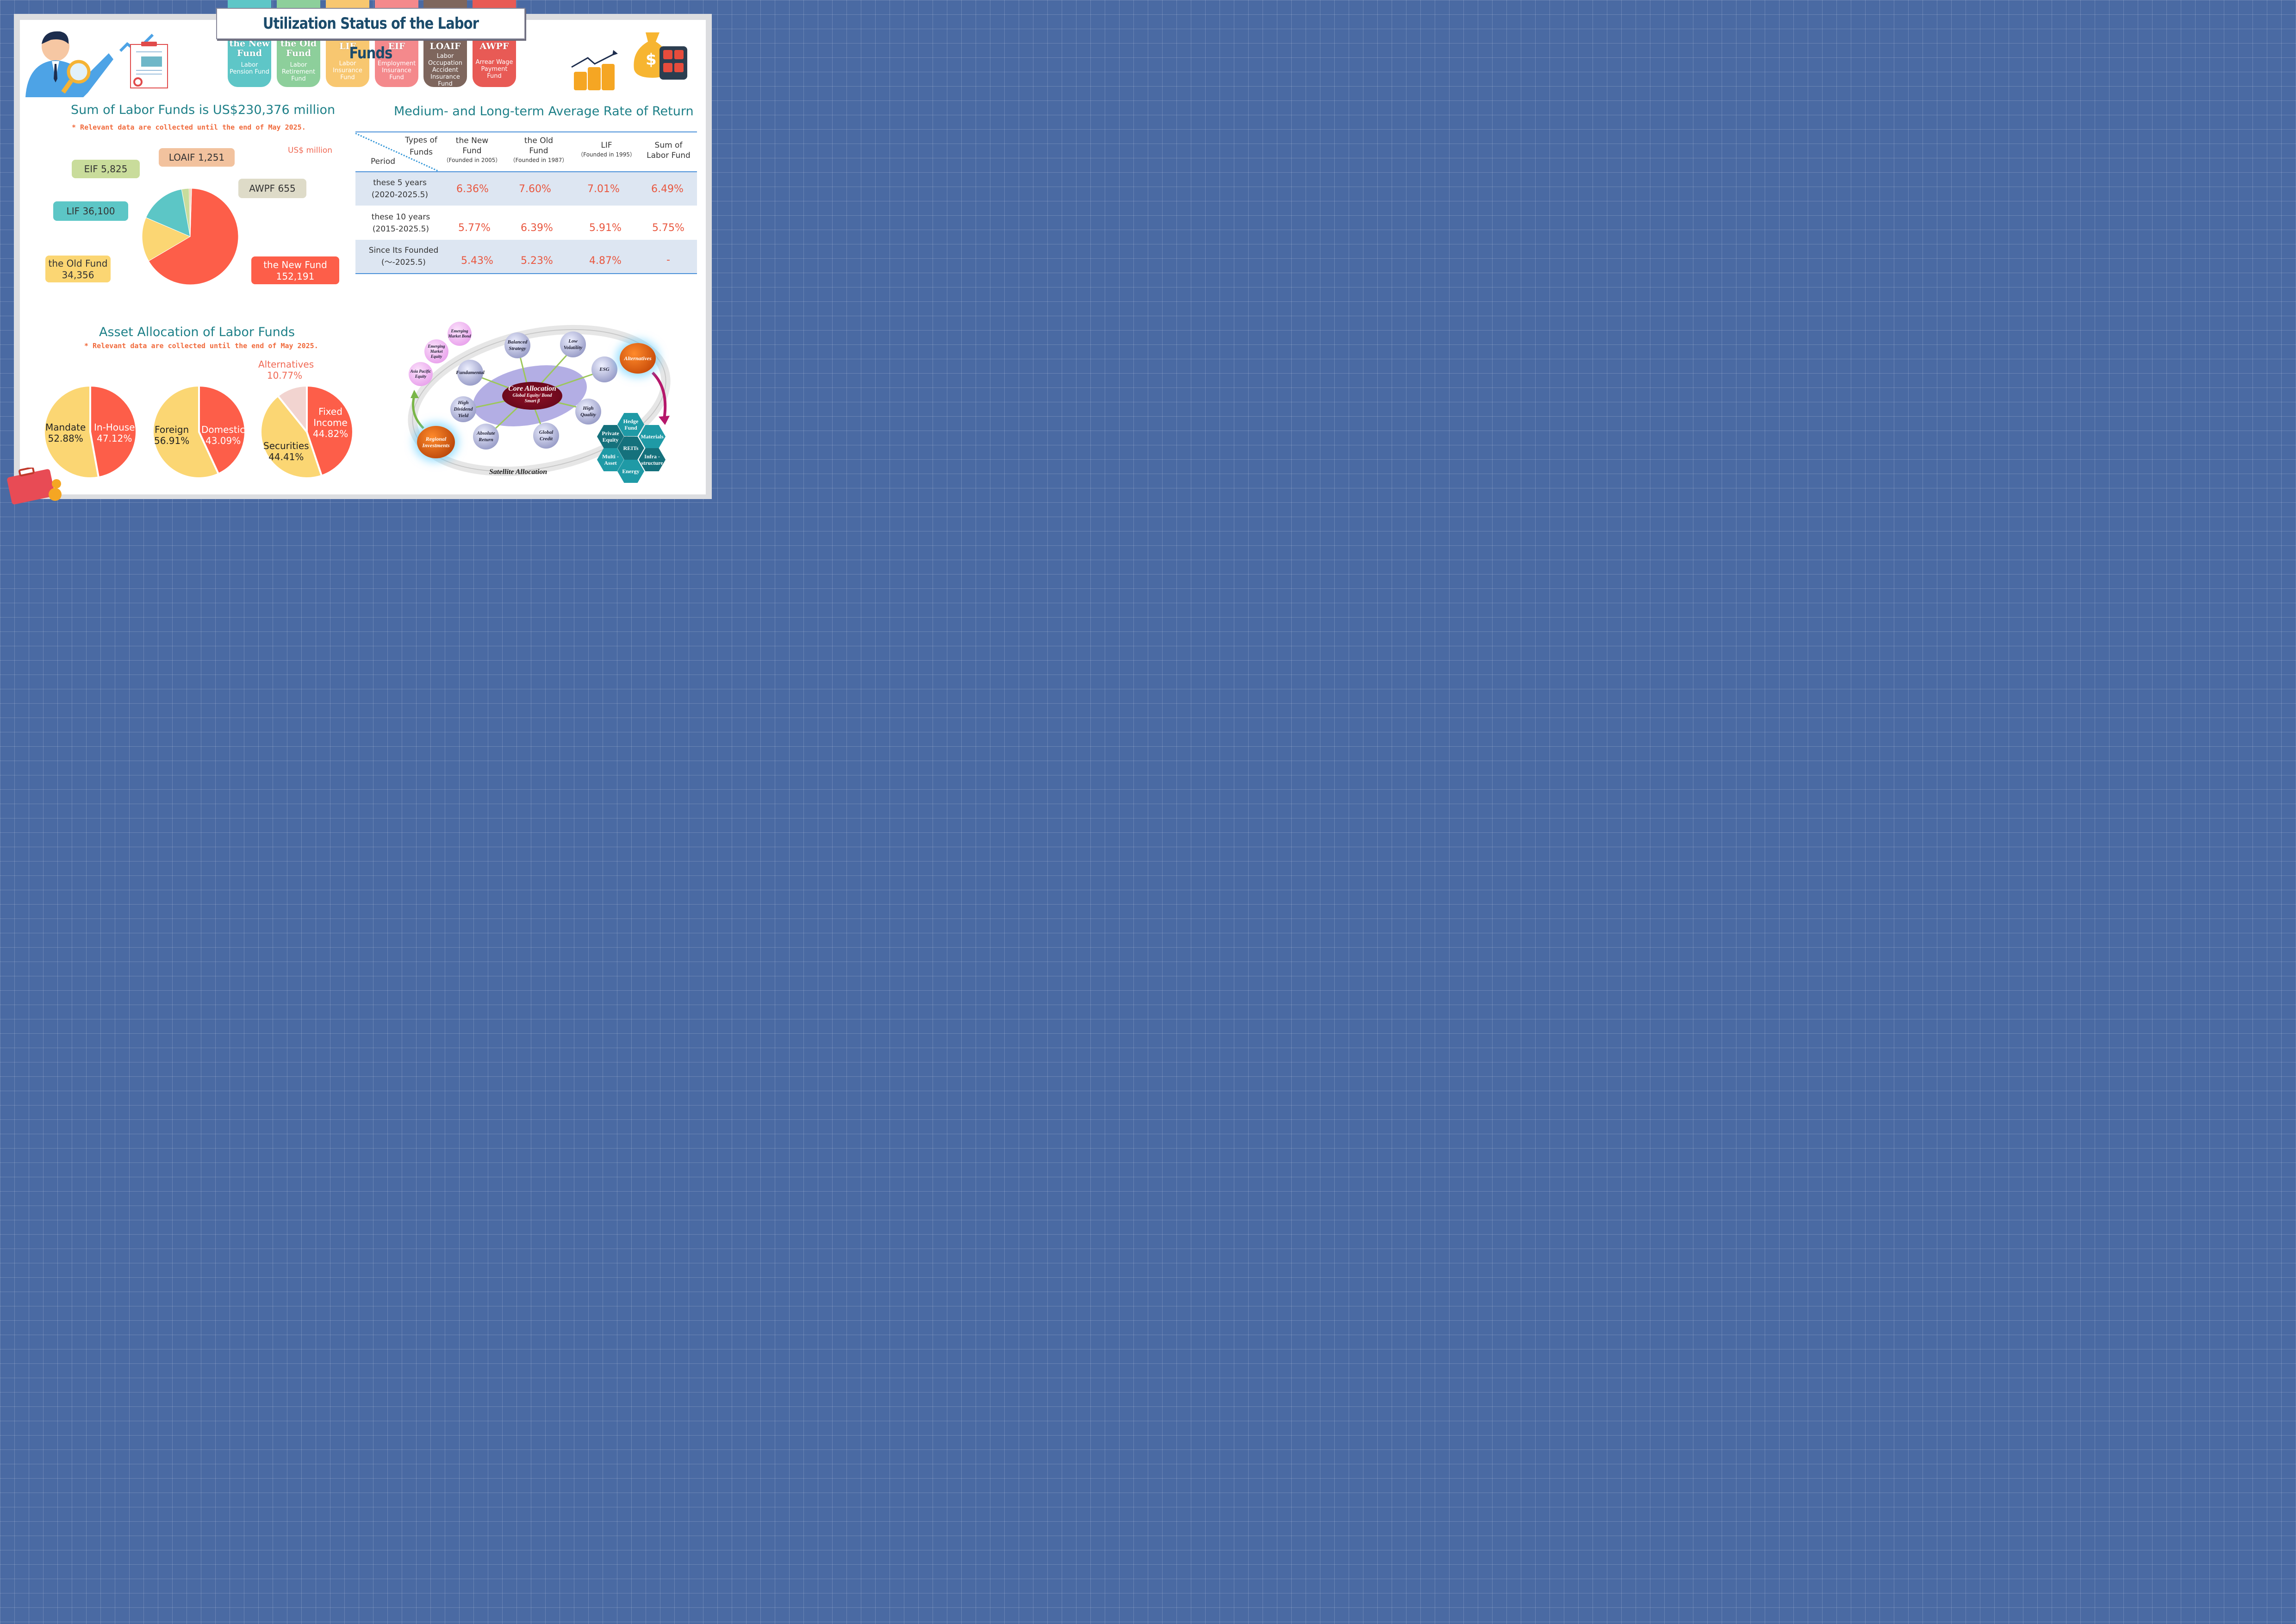 The width and height of the screenshot is (2296, 1624). Describe the element at coordinates (396, 46) in the screenshot. I see `fund-tab-abbr: EIF` at that location.